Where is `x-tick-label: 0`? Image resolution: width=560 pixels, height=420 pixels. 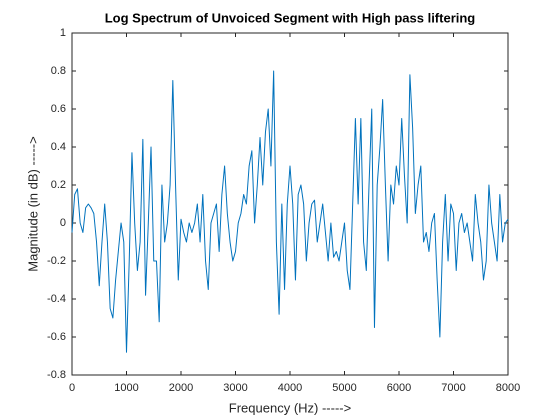 x-tick-label: 0 is located at coordinates (72, 388).